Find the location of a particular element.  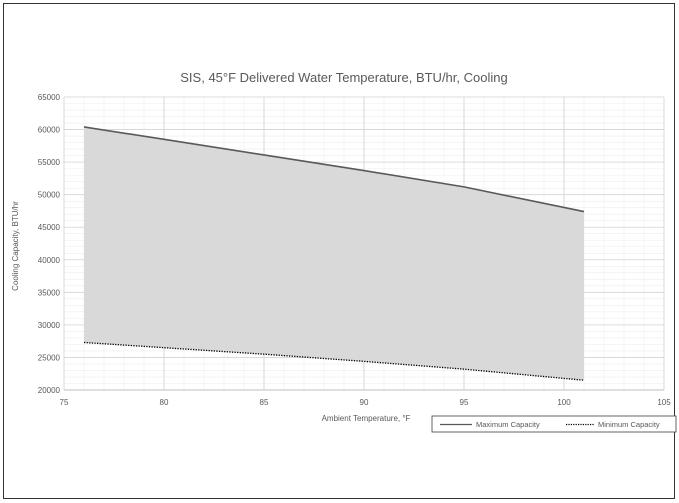

max-capacity-line is located at coordinates (334, 169).